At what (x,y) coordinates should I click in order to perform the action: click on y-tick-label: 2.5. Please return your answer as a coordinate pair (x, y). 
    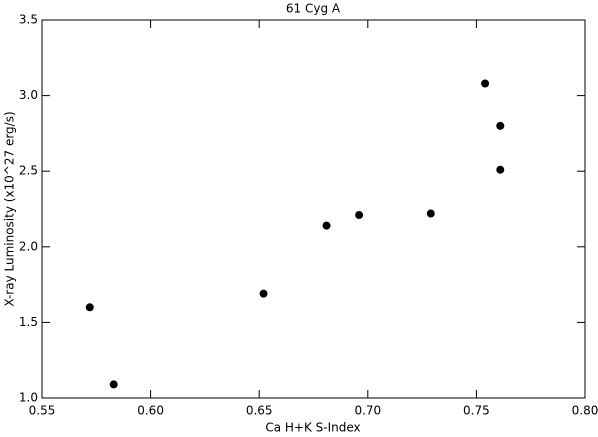
    Looking at the image, I should click on (28, 171).